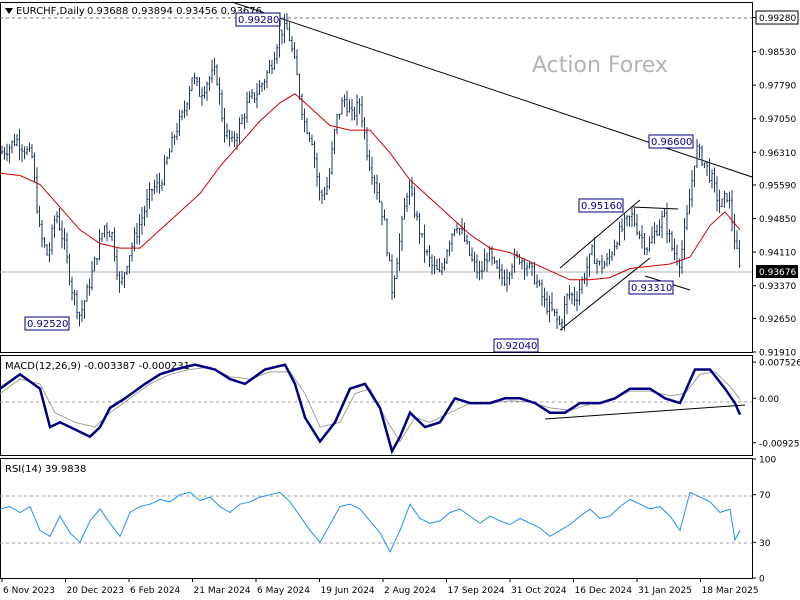 Image resolution: width=800 pixels, height=600 pixels. I want to click on y-tick-label: 0, so click(762, 580).